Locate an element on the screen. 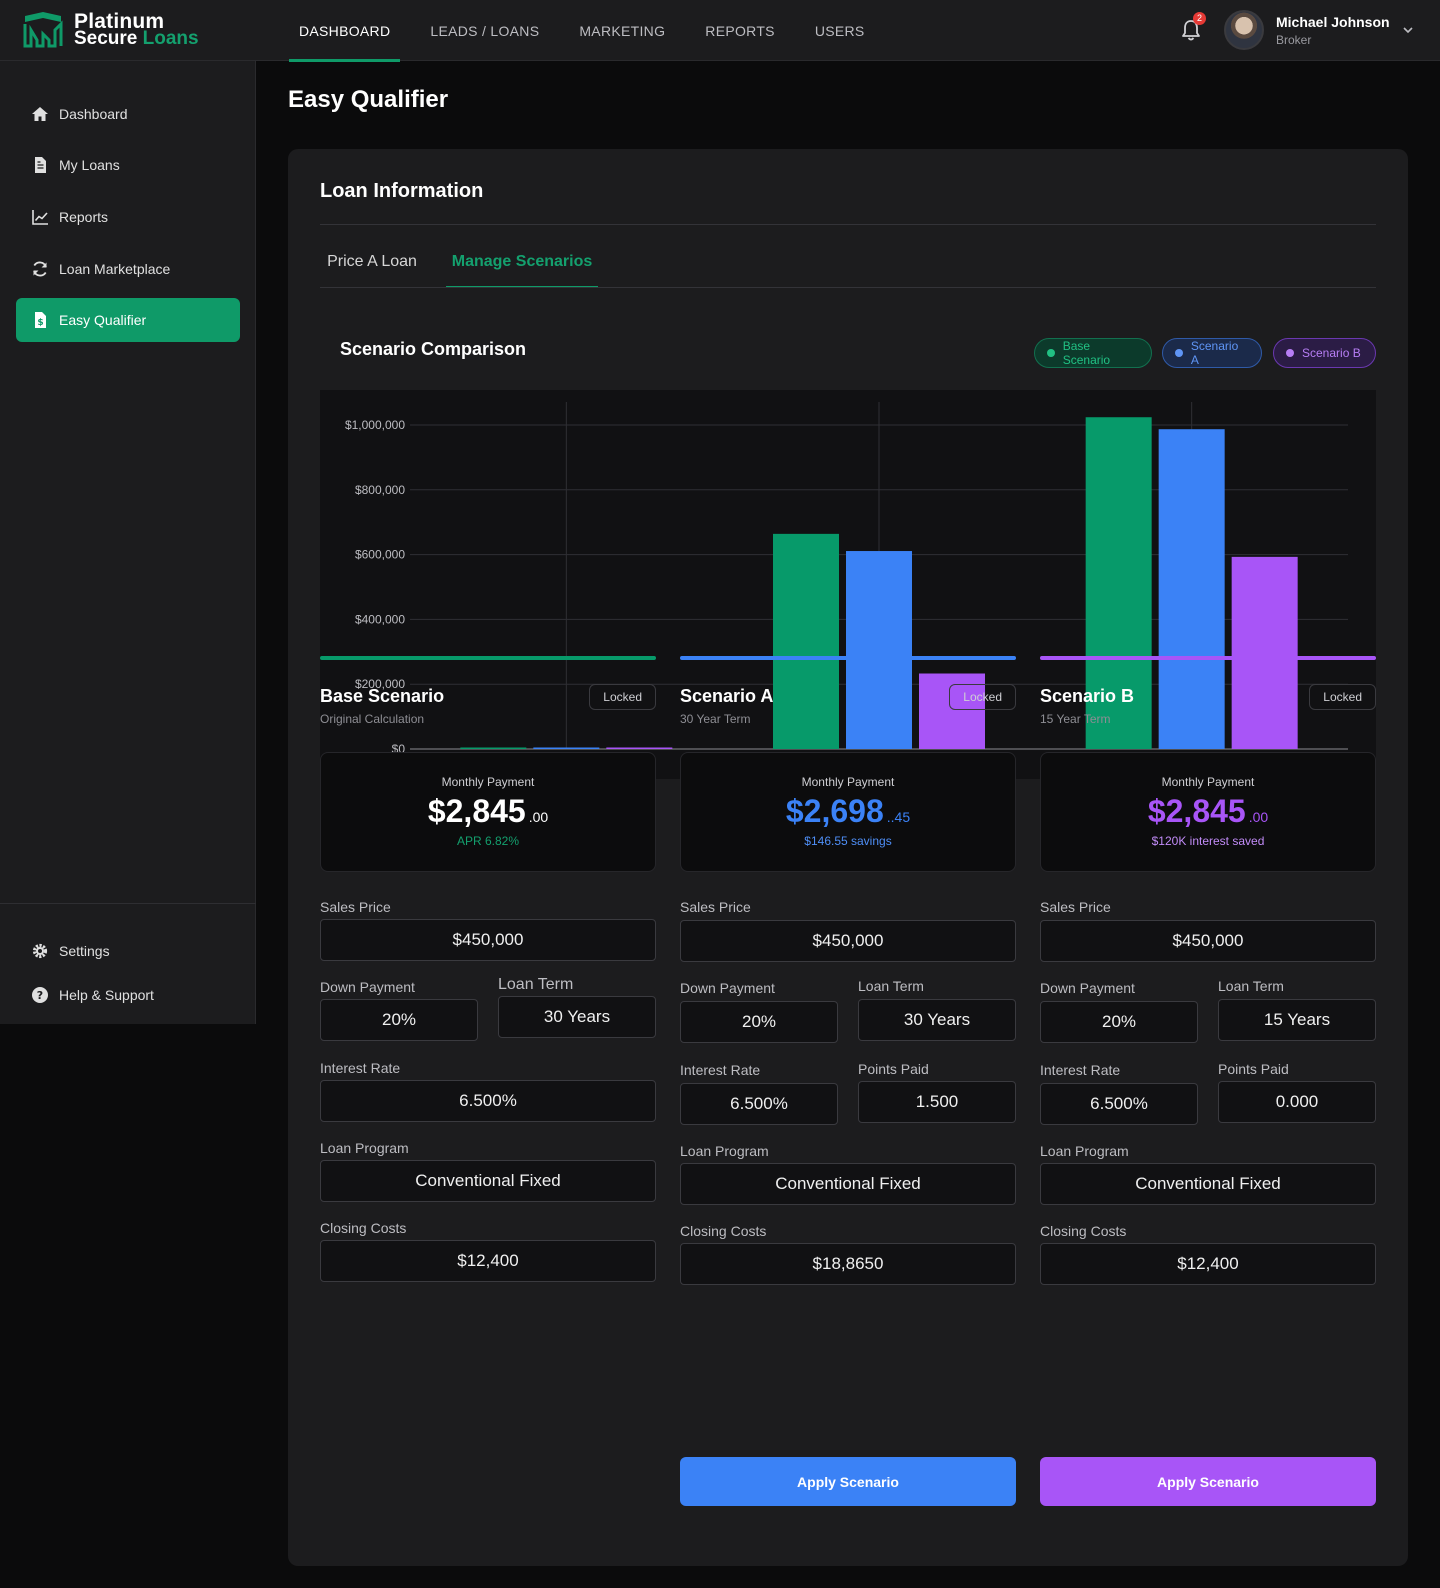  dollar-document-icon: $ is located at coordinates (40, 320).